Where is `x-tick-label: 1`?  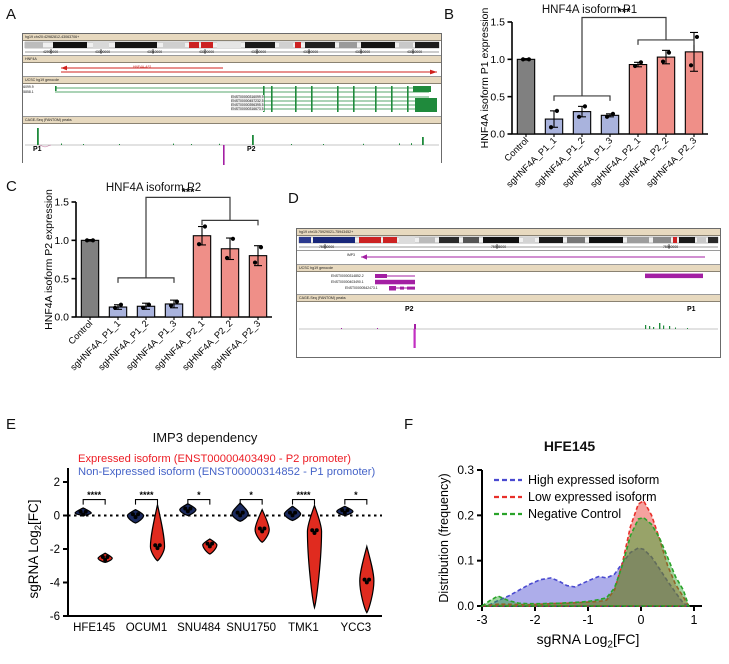 x-tick-label: 1 is located at coordinates (694, 620).